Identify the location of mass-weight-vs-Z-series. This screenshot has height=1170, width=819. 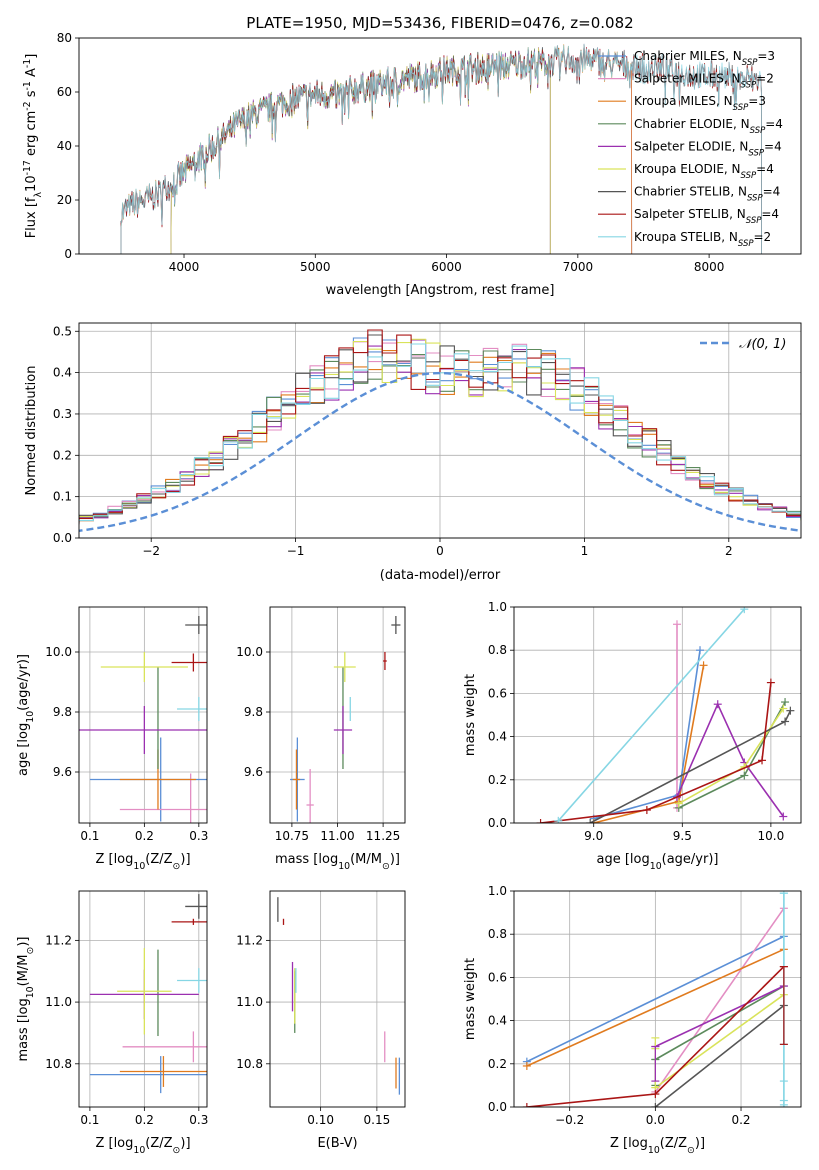
(655, 999).